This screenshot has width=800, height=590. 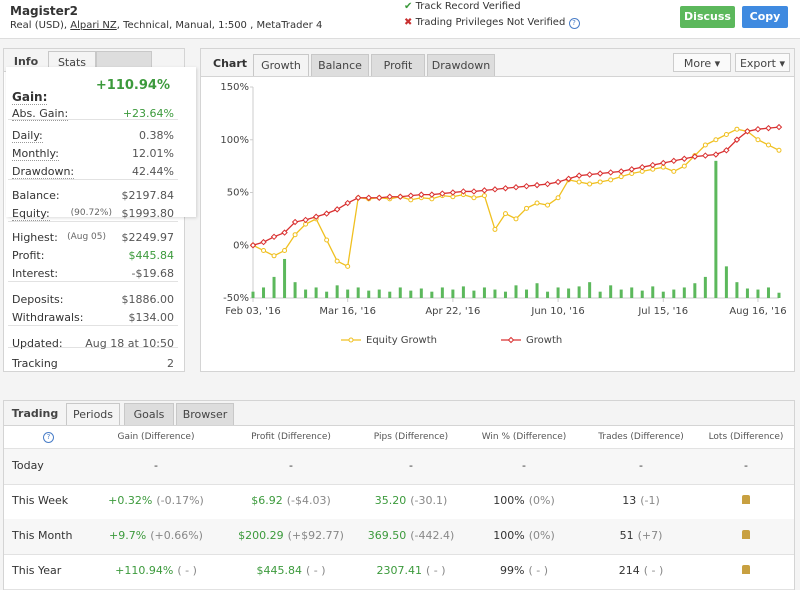 What do you see at coordinates (27, 136) in the screenshot?
I see `info-label: Daily:` at bounding box center [27, 136].